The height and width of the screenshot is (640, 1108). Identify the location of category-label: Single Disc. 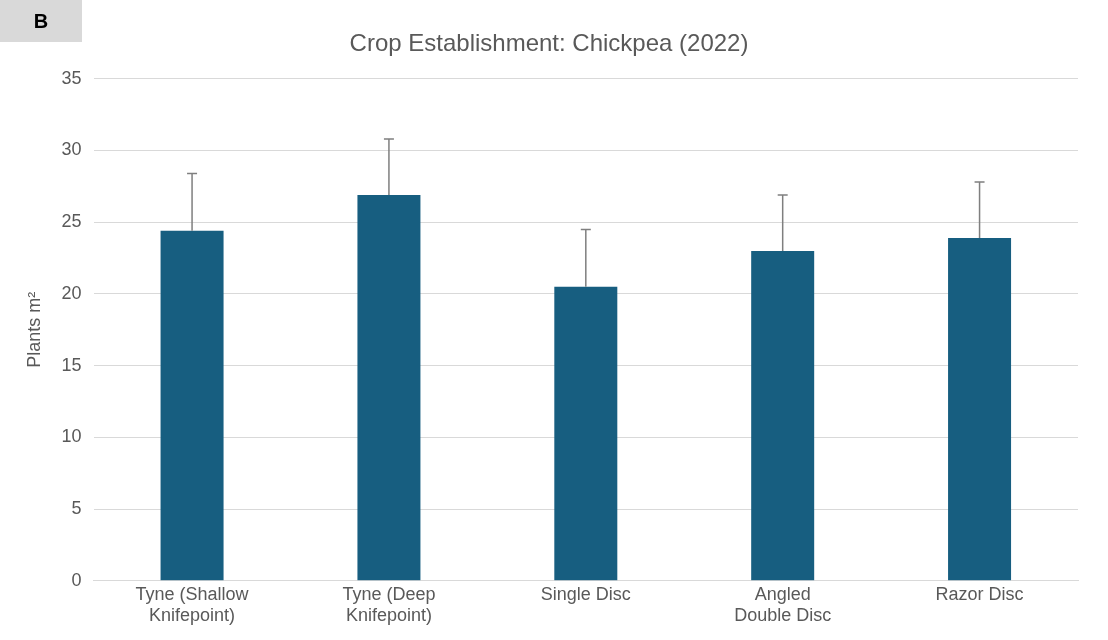
(585, 593).